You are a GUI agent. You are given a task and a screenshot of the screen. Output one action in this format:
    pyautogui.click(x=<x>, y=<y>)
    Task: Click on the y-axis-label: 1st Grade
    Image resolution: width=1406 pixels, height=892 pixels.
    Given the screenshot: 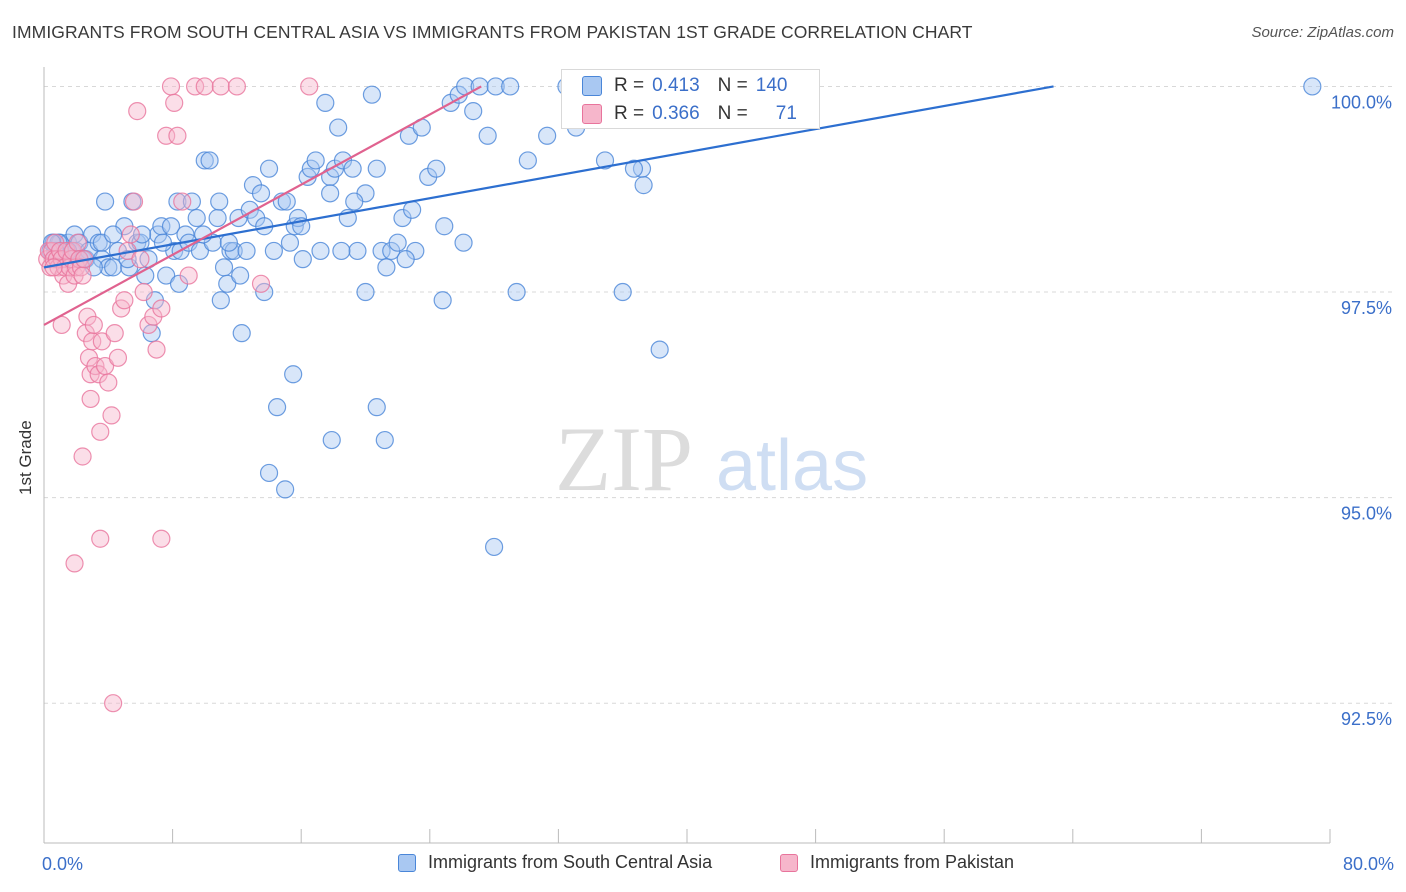 What is the action you would take?
    pyautogui.click(x=25, y=457)
    